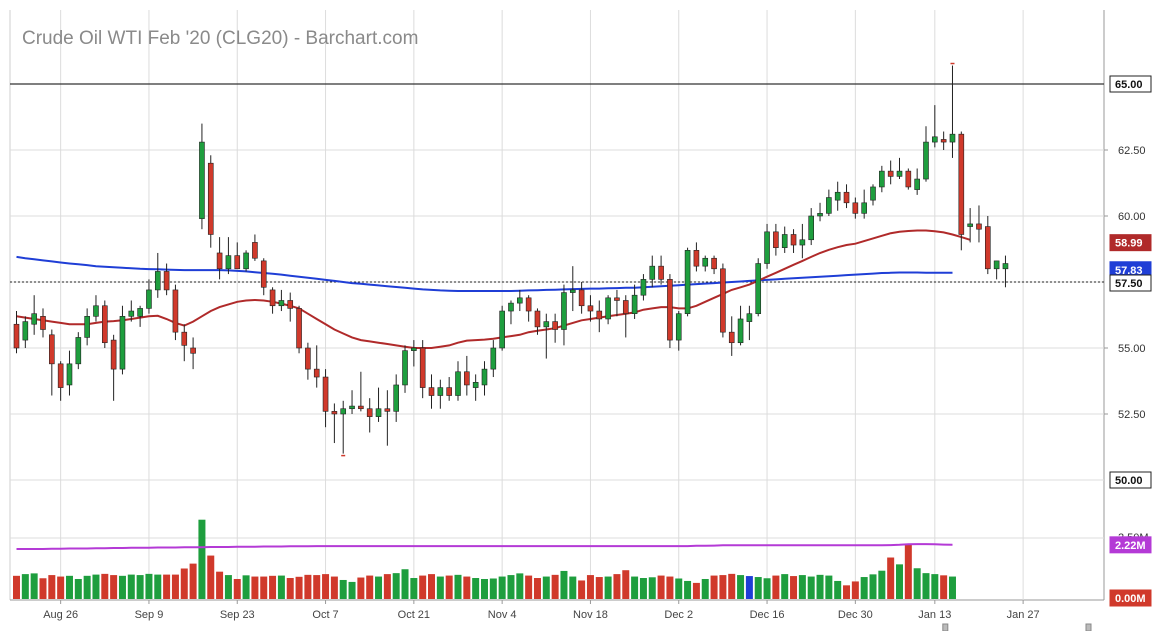 This screenshot has width=1155, height=631. I want to click on price-tick-label: 62.50, so click(1132, 151).